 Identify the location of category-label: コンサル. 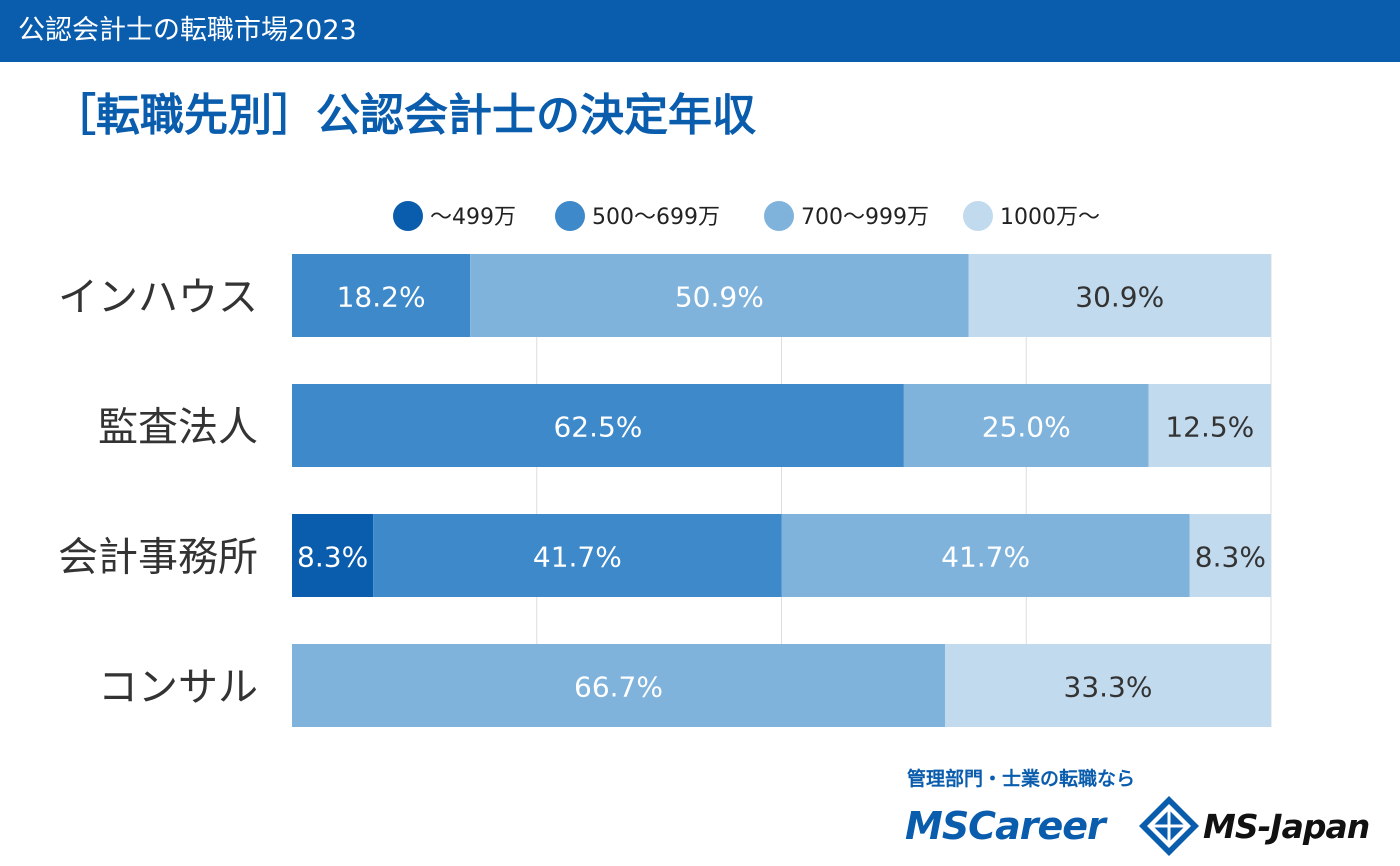
(178, 688).